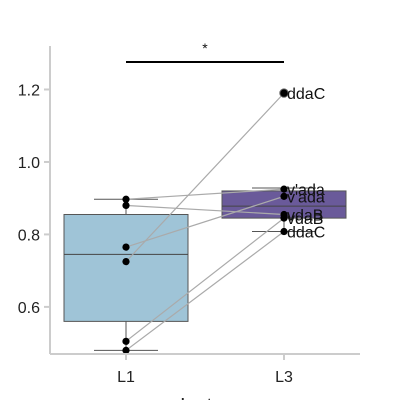  I want to click on significance-bracket: *, so click(205, 51).